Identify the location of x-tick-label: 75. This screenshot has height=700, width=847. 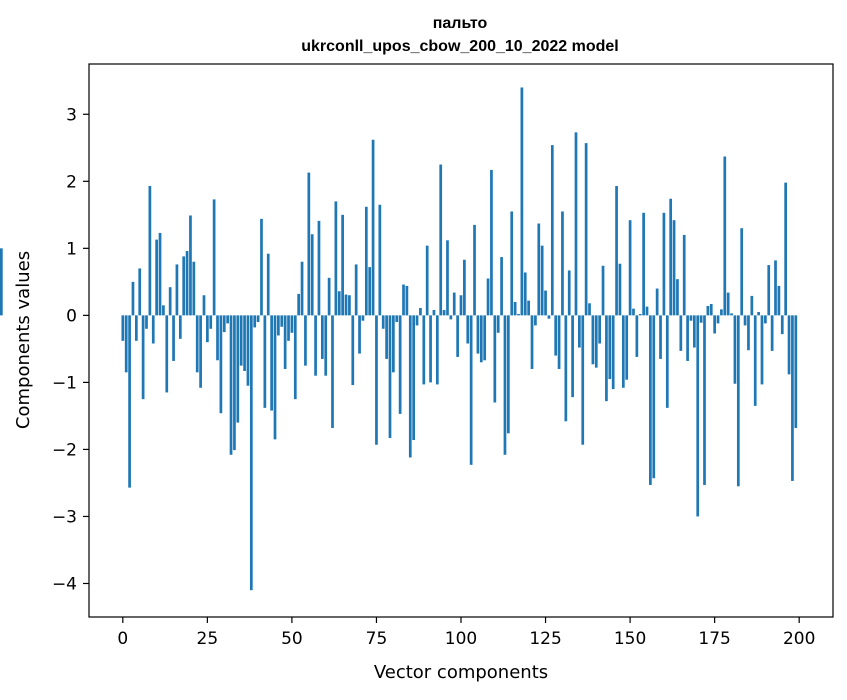
(377, 639).